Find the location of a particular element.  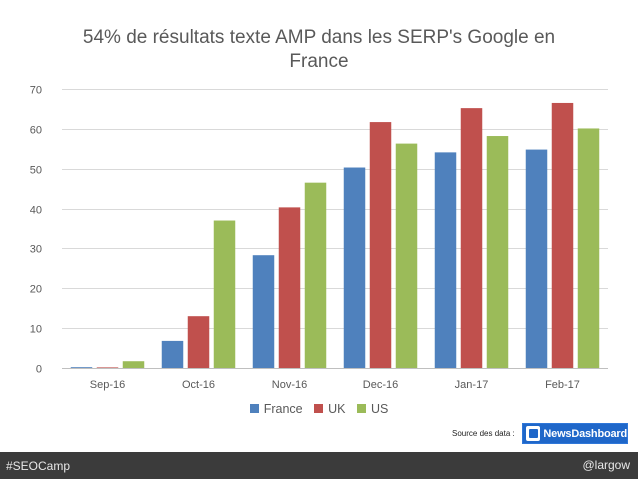

legend-item-us: US is located at coordinates (372, 409).